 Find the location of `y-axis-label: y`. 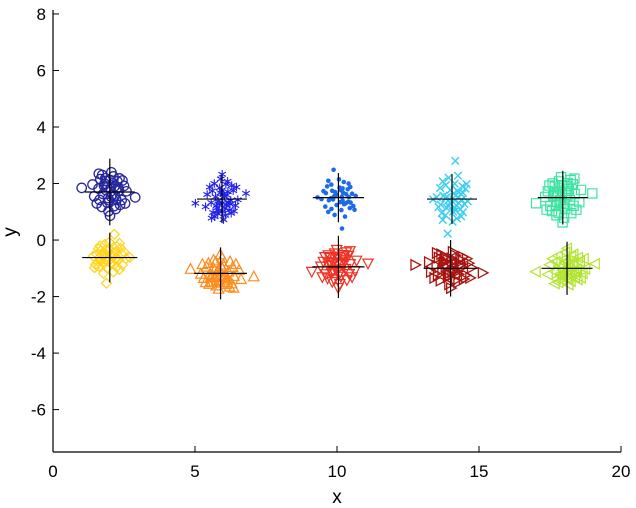

y-axis-label: y is located at coordinates (10, 232).